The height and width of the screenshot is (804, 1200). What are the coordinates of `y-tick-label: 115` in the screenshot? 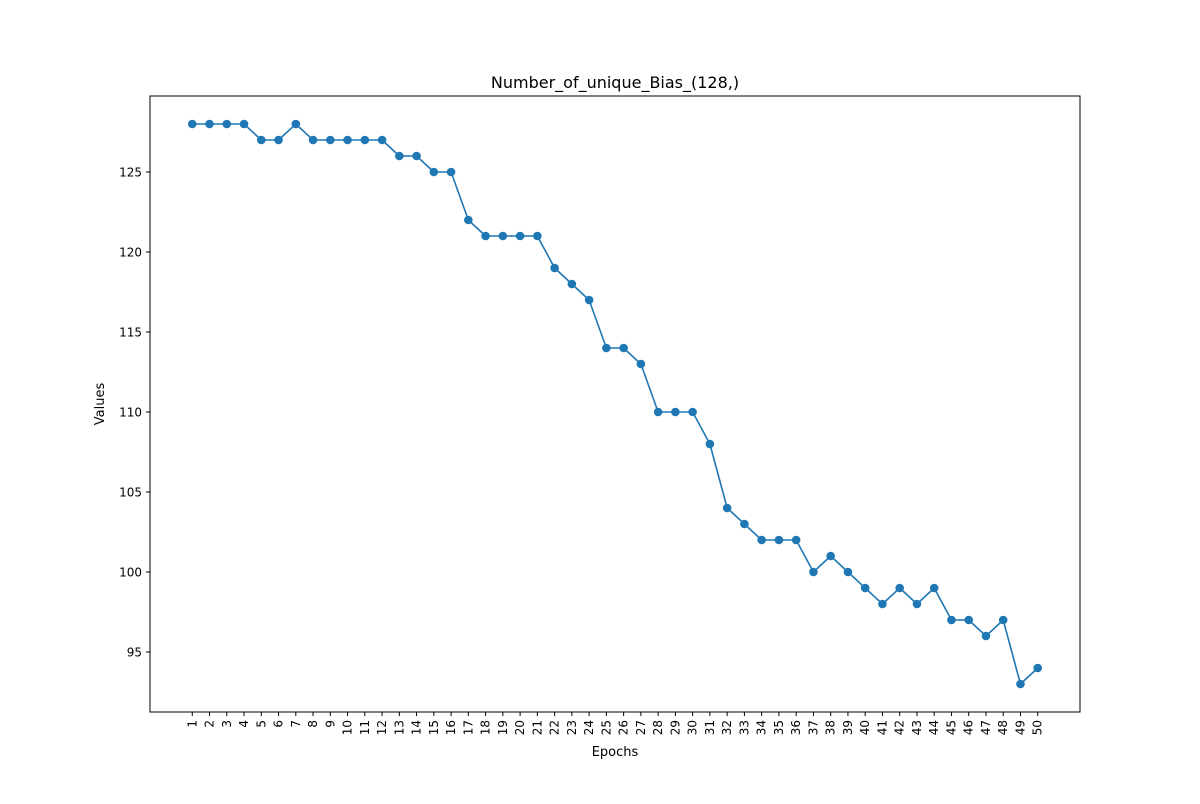 It's located at (130, 333).